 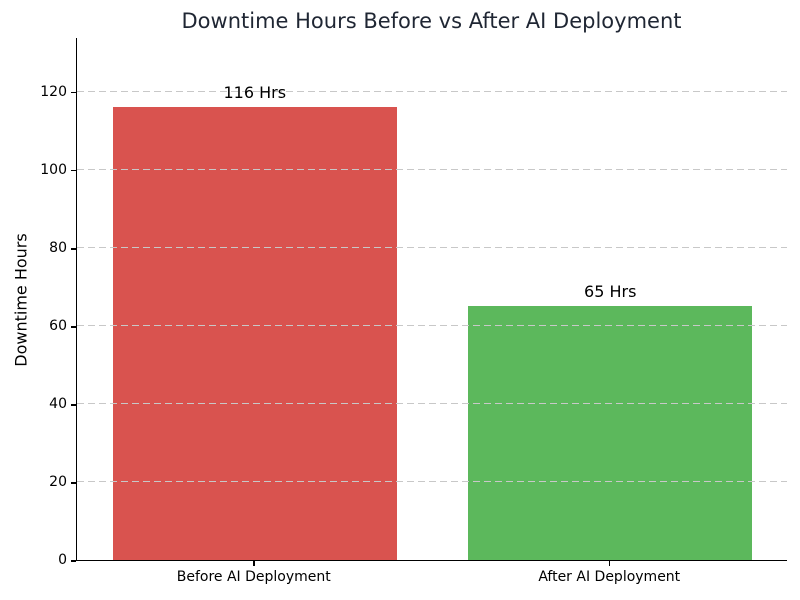 What do you see at coordinates (58, 247) in the screenshot?
I see `y-tick-label: 80` at bounding box center [58, 247].